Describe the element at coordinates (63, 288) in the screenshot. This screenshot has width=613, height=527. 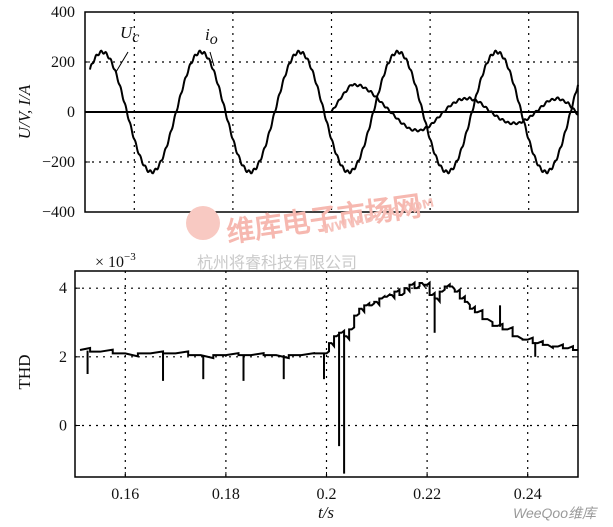
I see `bottom-ytick-label-0: 4` at that location.